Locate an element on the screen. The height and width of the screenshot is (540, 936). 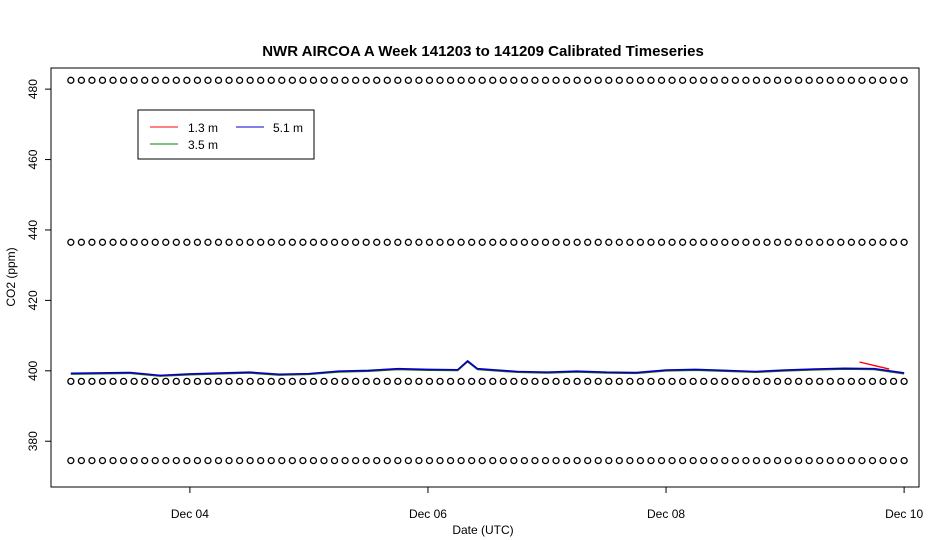
series-line-1-3m-peak is located at coordinates (874, 365).